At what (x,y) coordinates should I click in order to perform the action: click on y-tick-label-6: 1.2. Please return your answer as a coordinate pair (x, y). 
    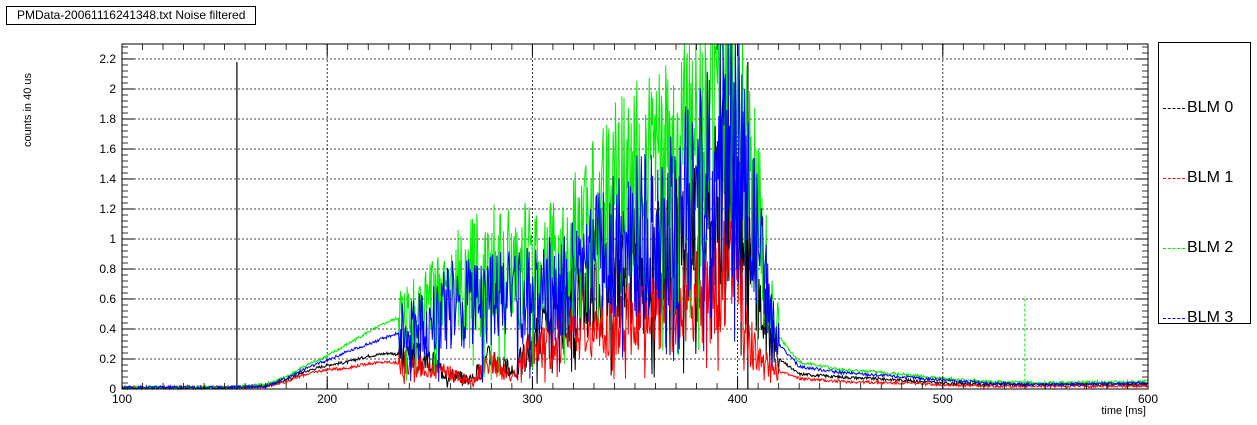
    Looking at the image, I should click on (107, 209).